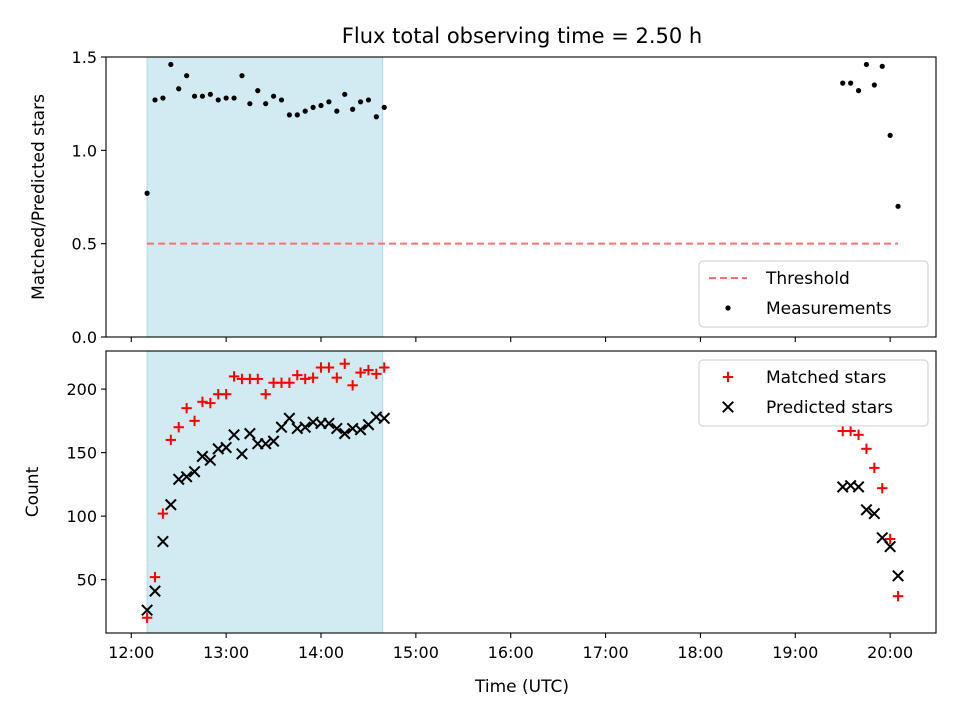  What do you see at coordinates (84, 57) in the screenshot?
I see `y-tick-label: 1.5` at bounding box center [84, 57].